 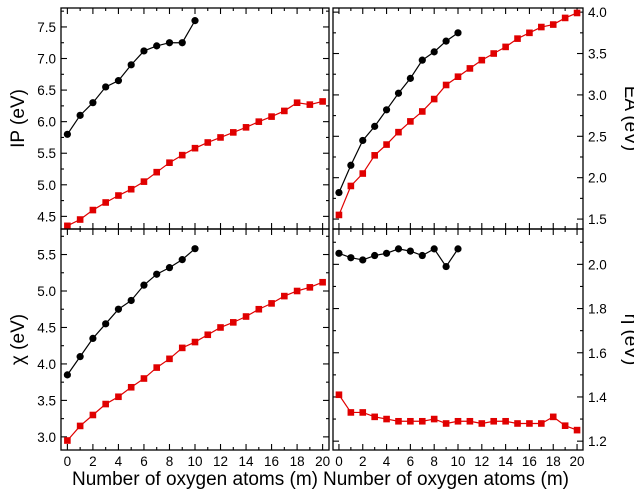 I want to click on x-tick-label: 16, so click(x=529, y=461).